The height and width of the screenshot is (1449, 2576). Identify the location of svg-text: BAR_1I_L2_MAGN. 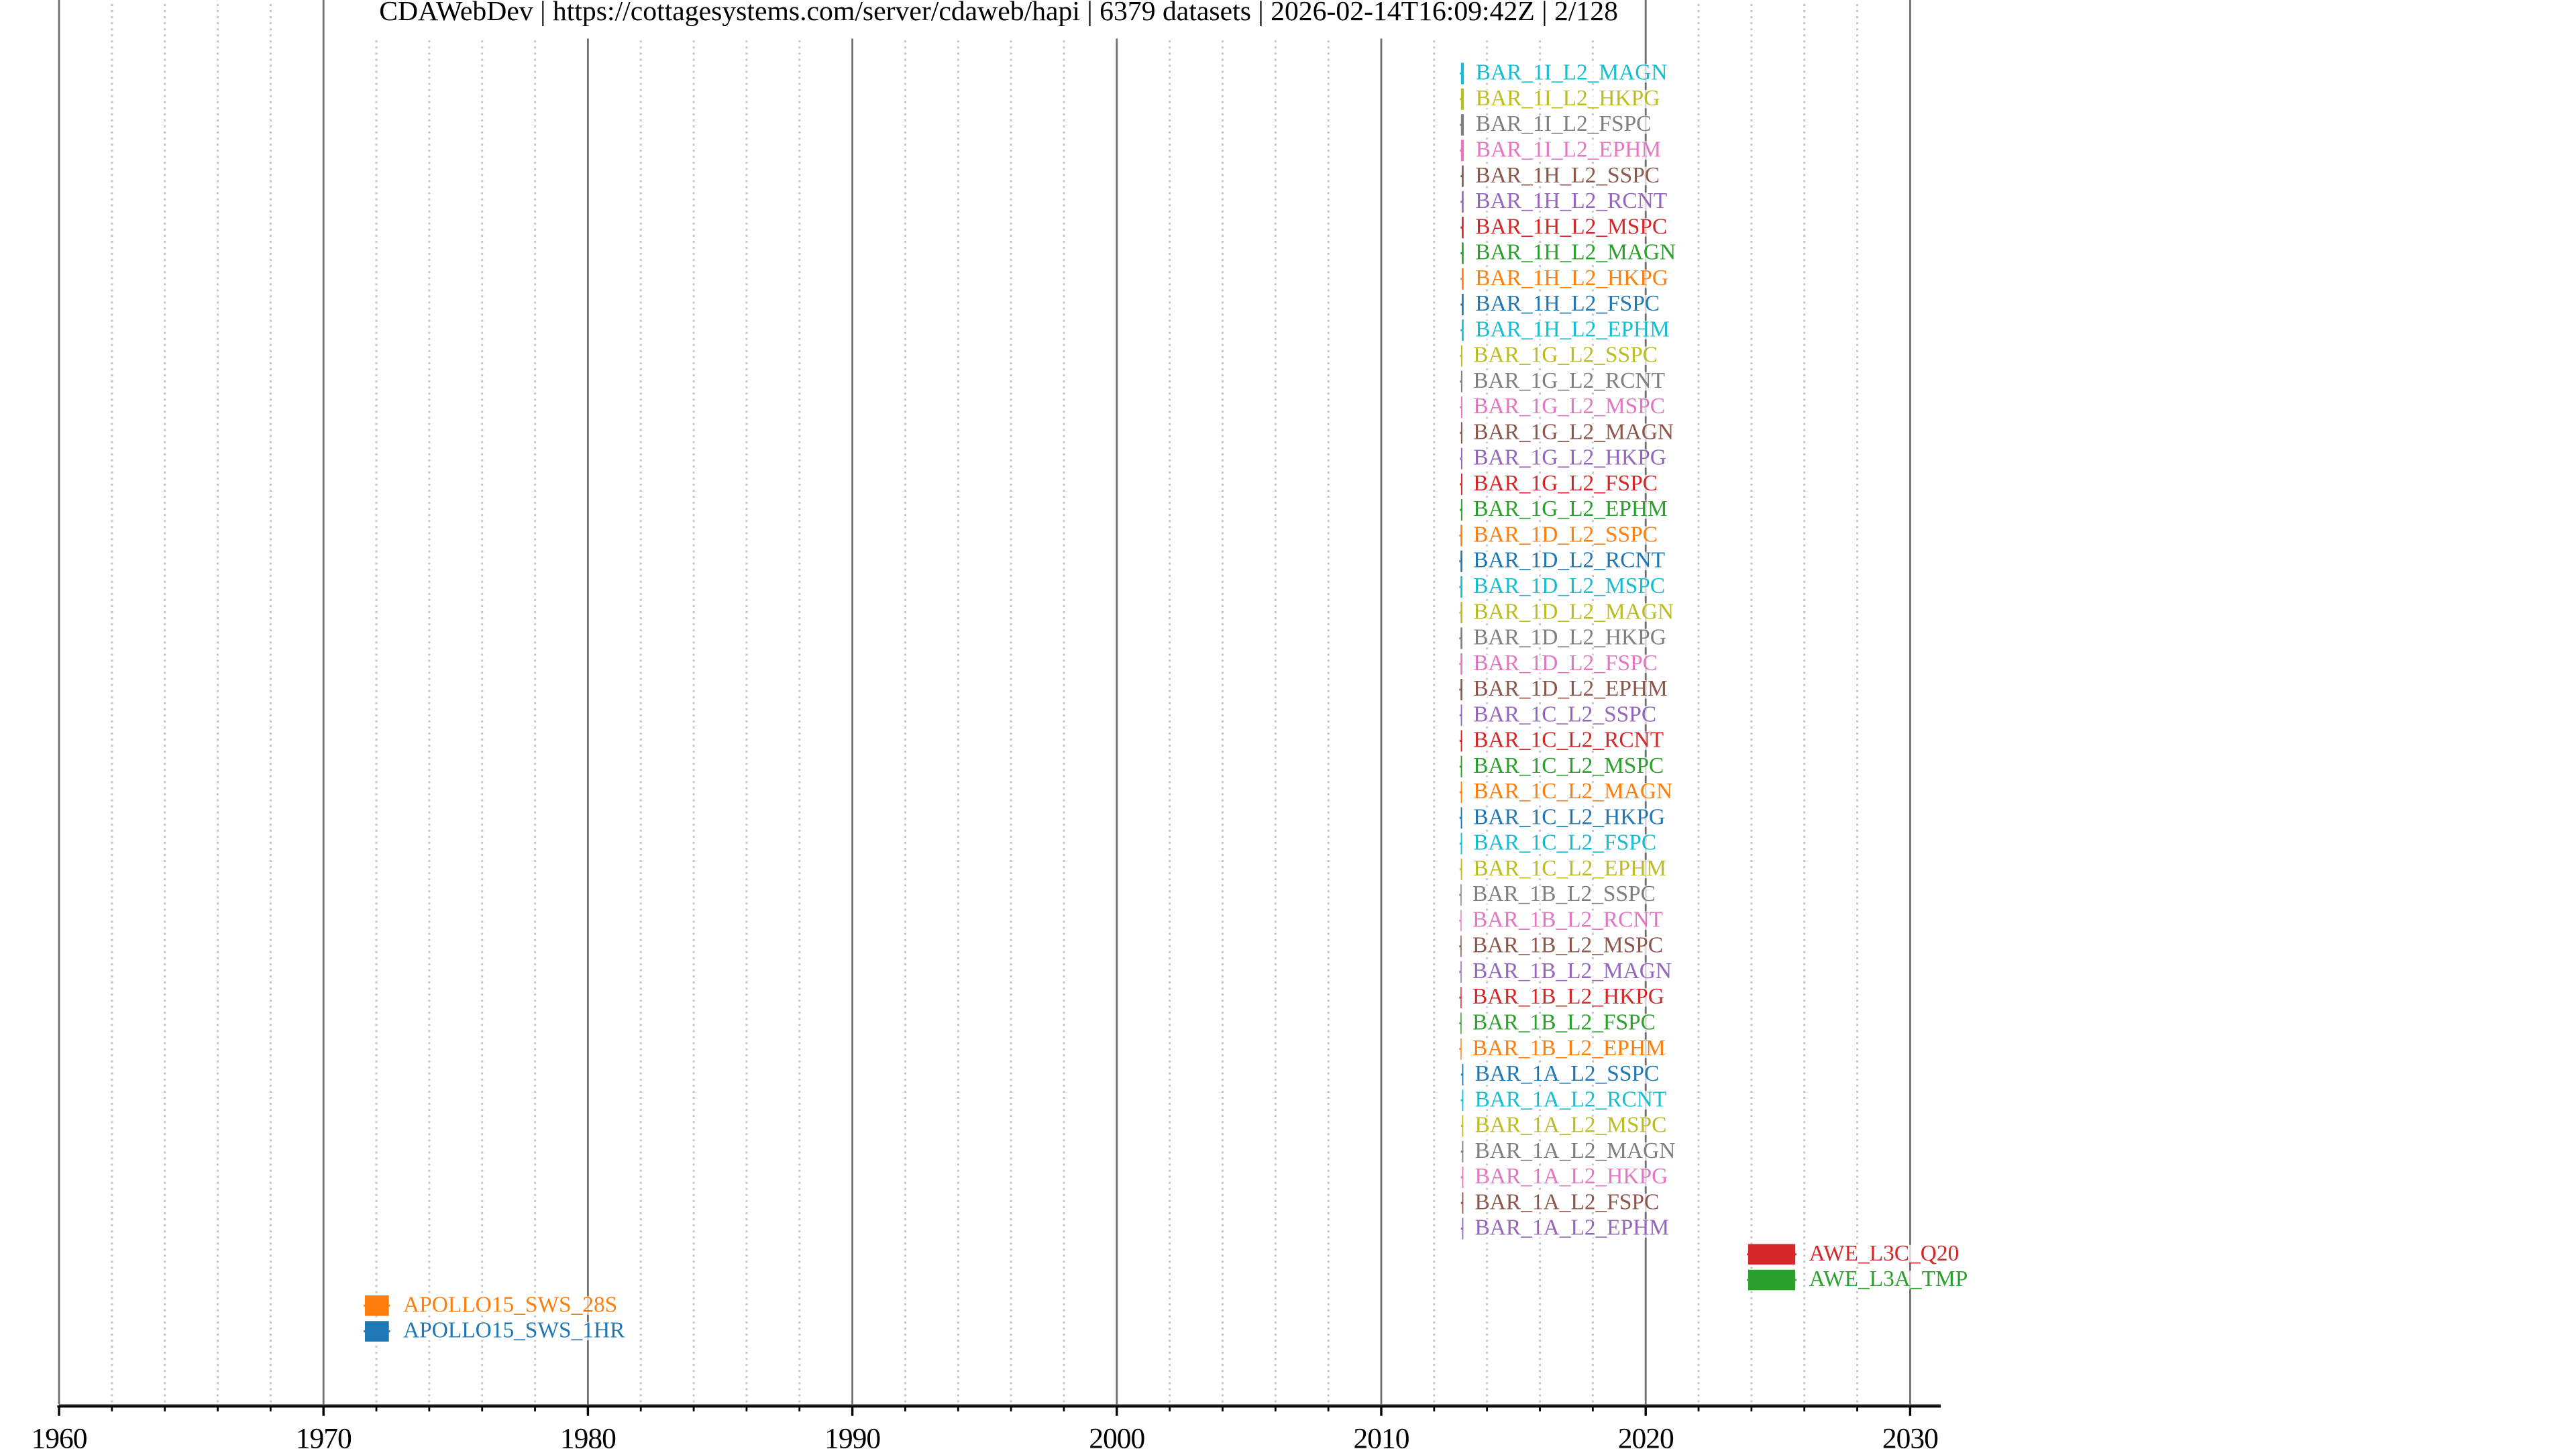
(1572, 72).